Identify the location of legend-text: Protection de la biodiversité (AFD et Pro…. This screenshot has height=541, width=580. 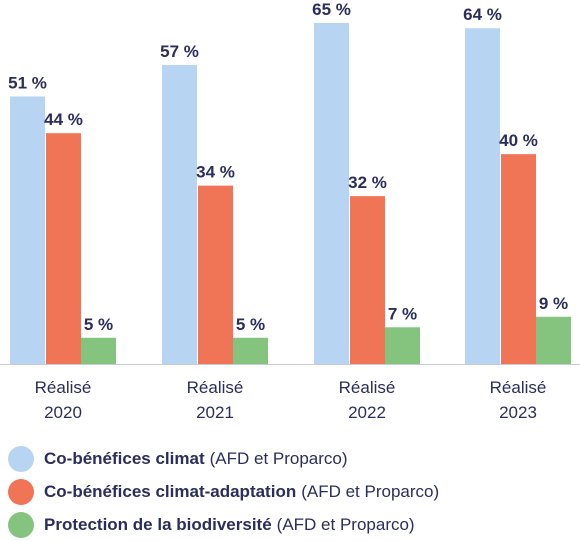
(229, 525).